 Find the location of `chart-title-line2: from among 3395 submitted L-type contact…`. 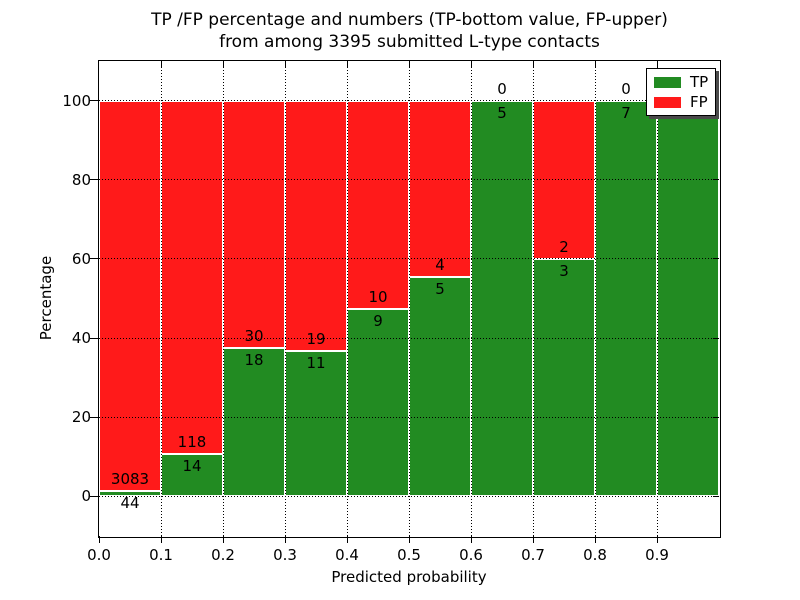

chart-title-line2: from among 3395 submitted L-type contact… is located at coordinates (409, 42).